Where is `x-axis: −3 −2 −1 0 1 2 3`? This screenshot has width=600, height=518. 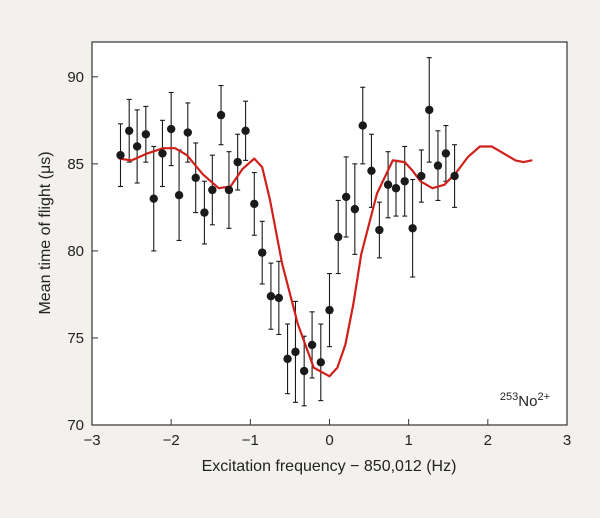 x-axis: −3 −2 −1 0 1 2 3 is located at coordinates (327, 434).